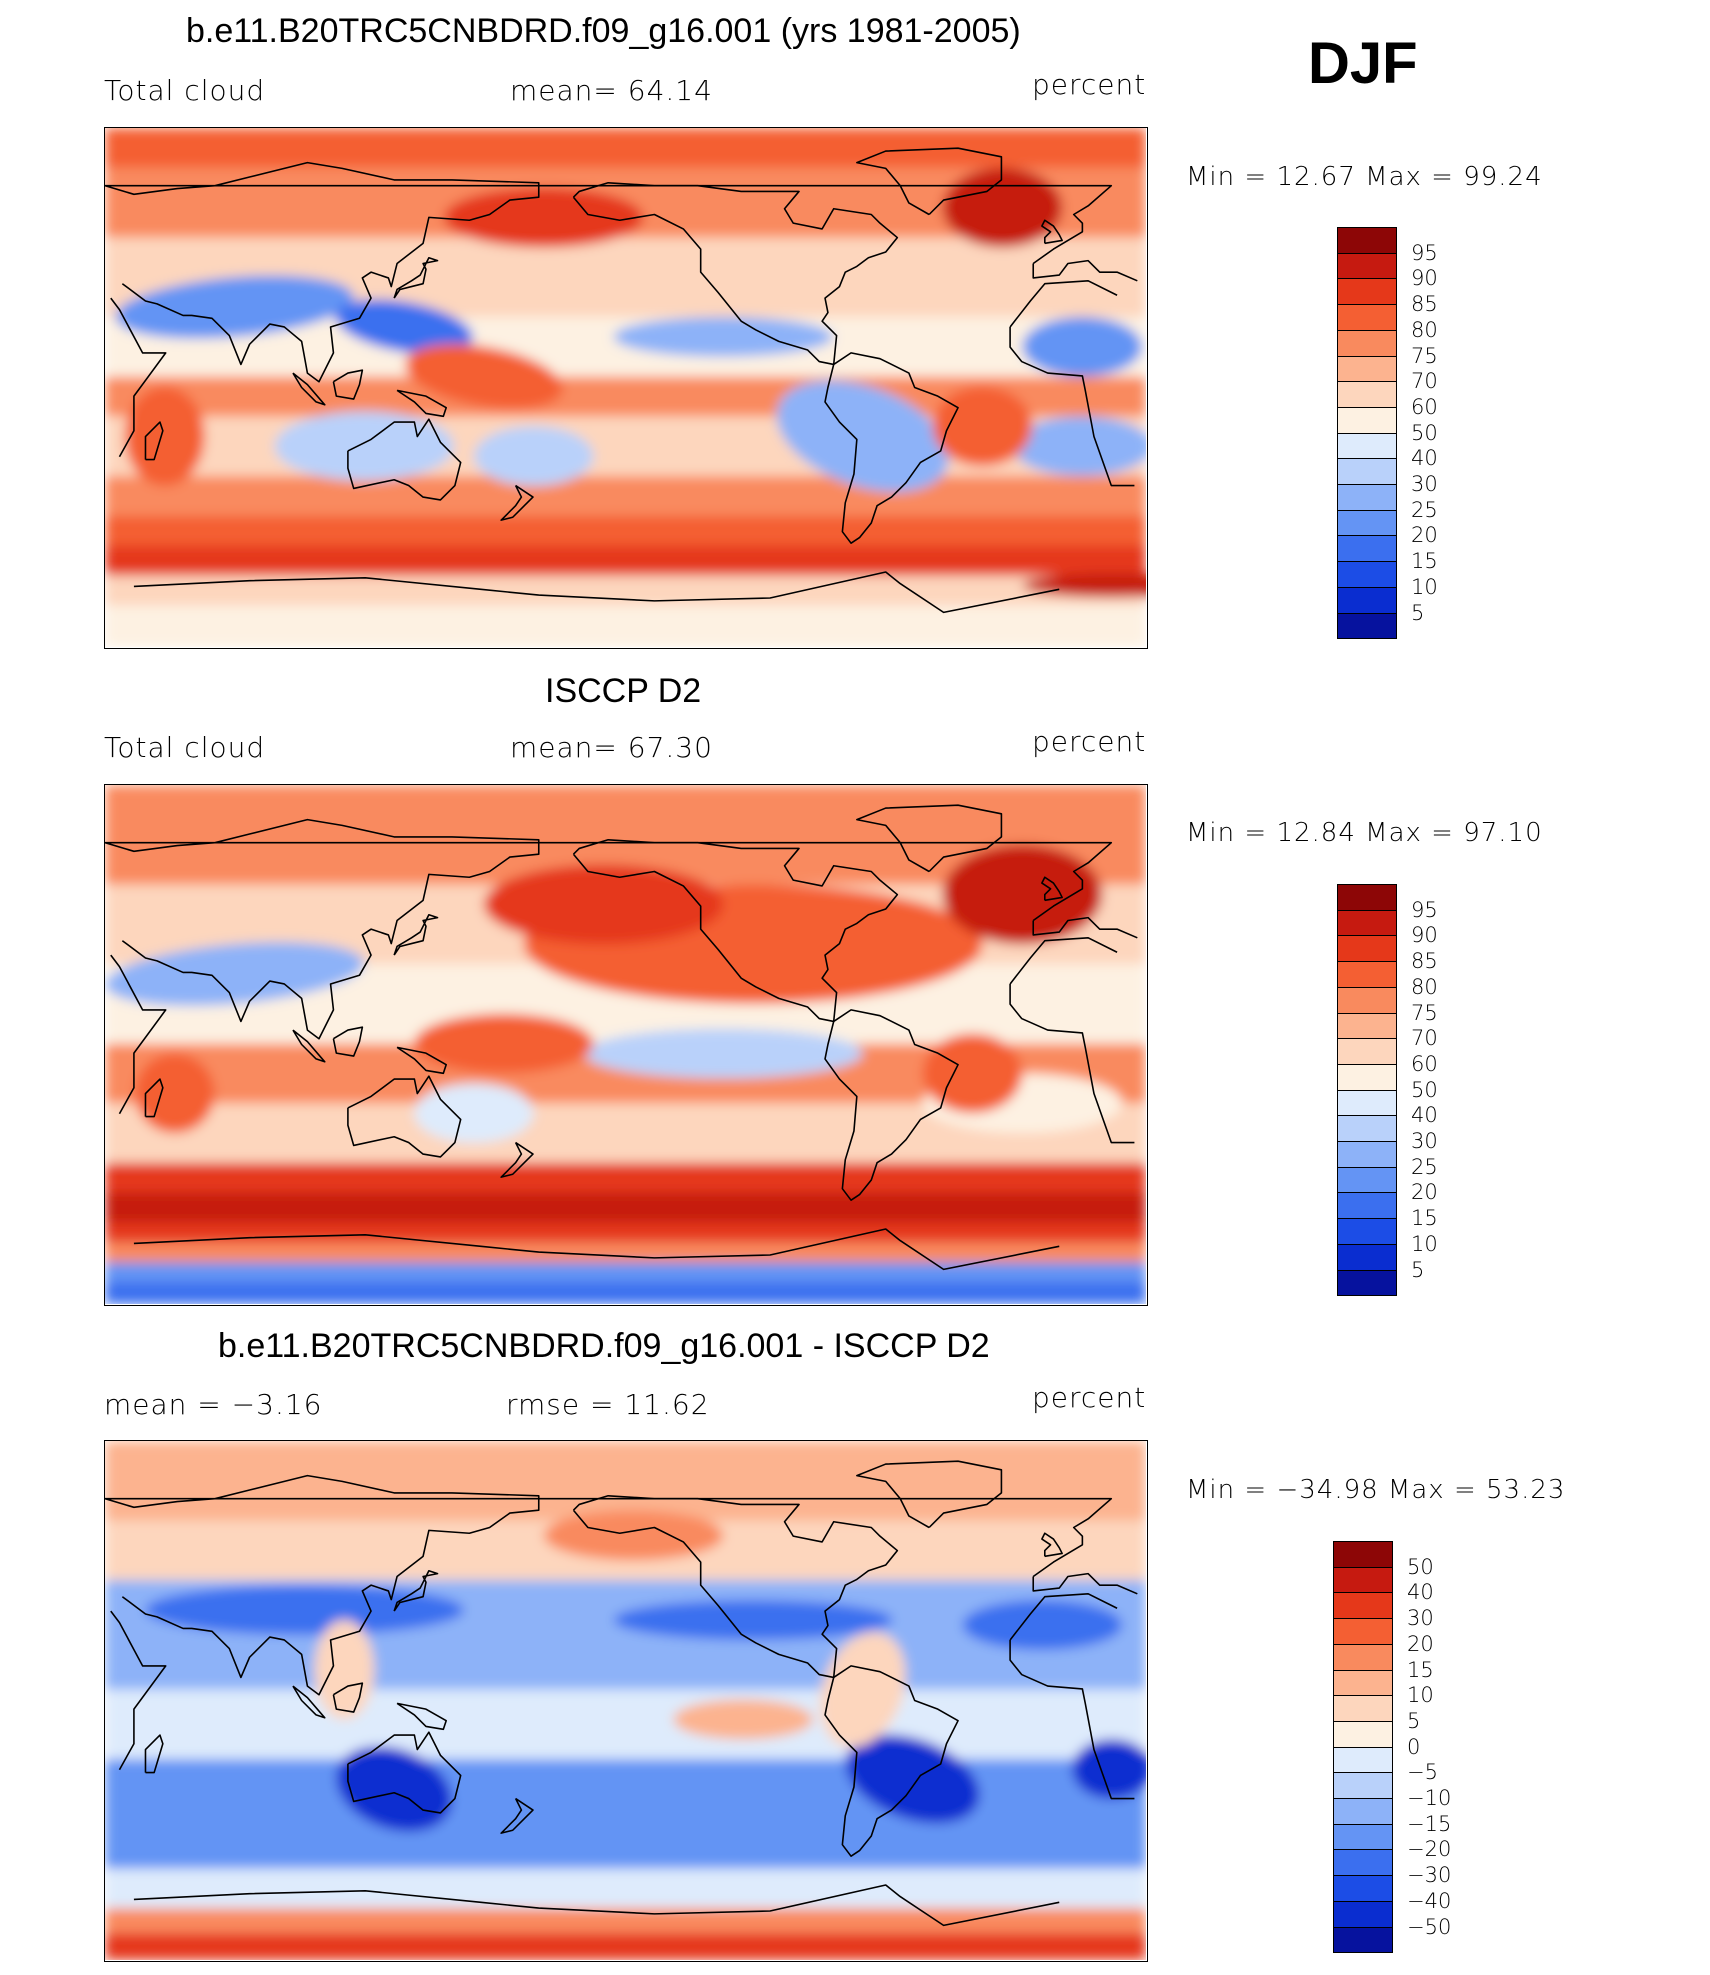 This screenshot has width=1710, height=1975. What do you see at coordinates (1429, 1849) in the screenshot?
I see `colorbar-tick-label: −20` at bounding box center [1429, 1849].